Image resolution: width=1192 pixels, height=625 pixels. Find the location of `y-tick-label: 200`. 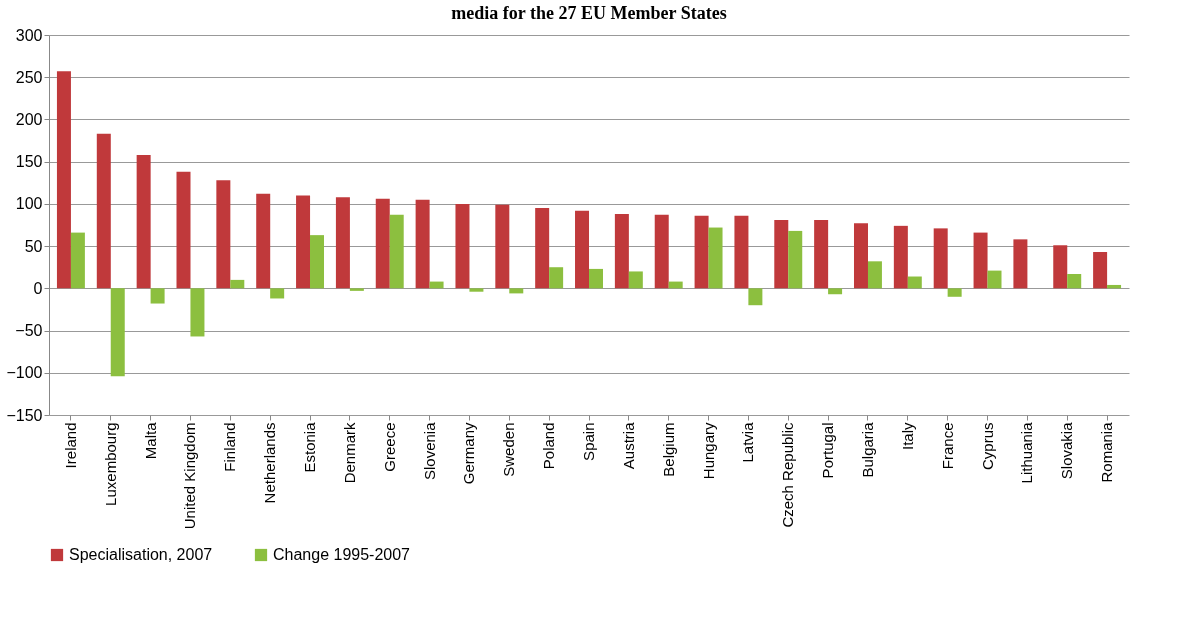

y-tick-label: 200 is located at coordinates (29, 119).